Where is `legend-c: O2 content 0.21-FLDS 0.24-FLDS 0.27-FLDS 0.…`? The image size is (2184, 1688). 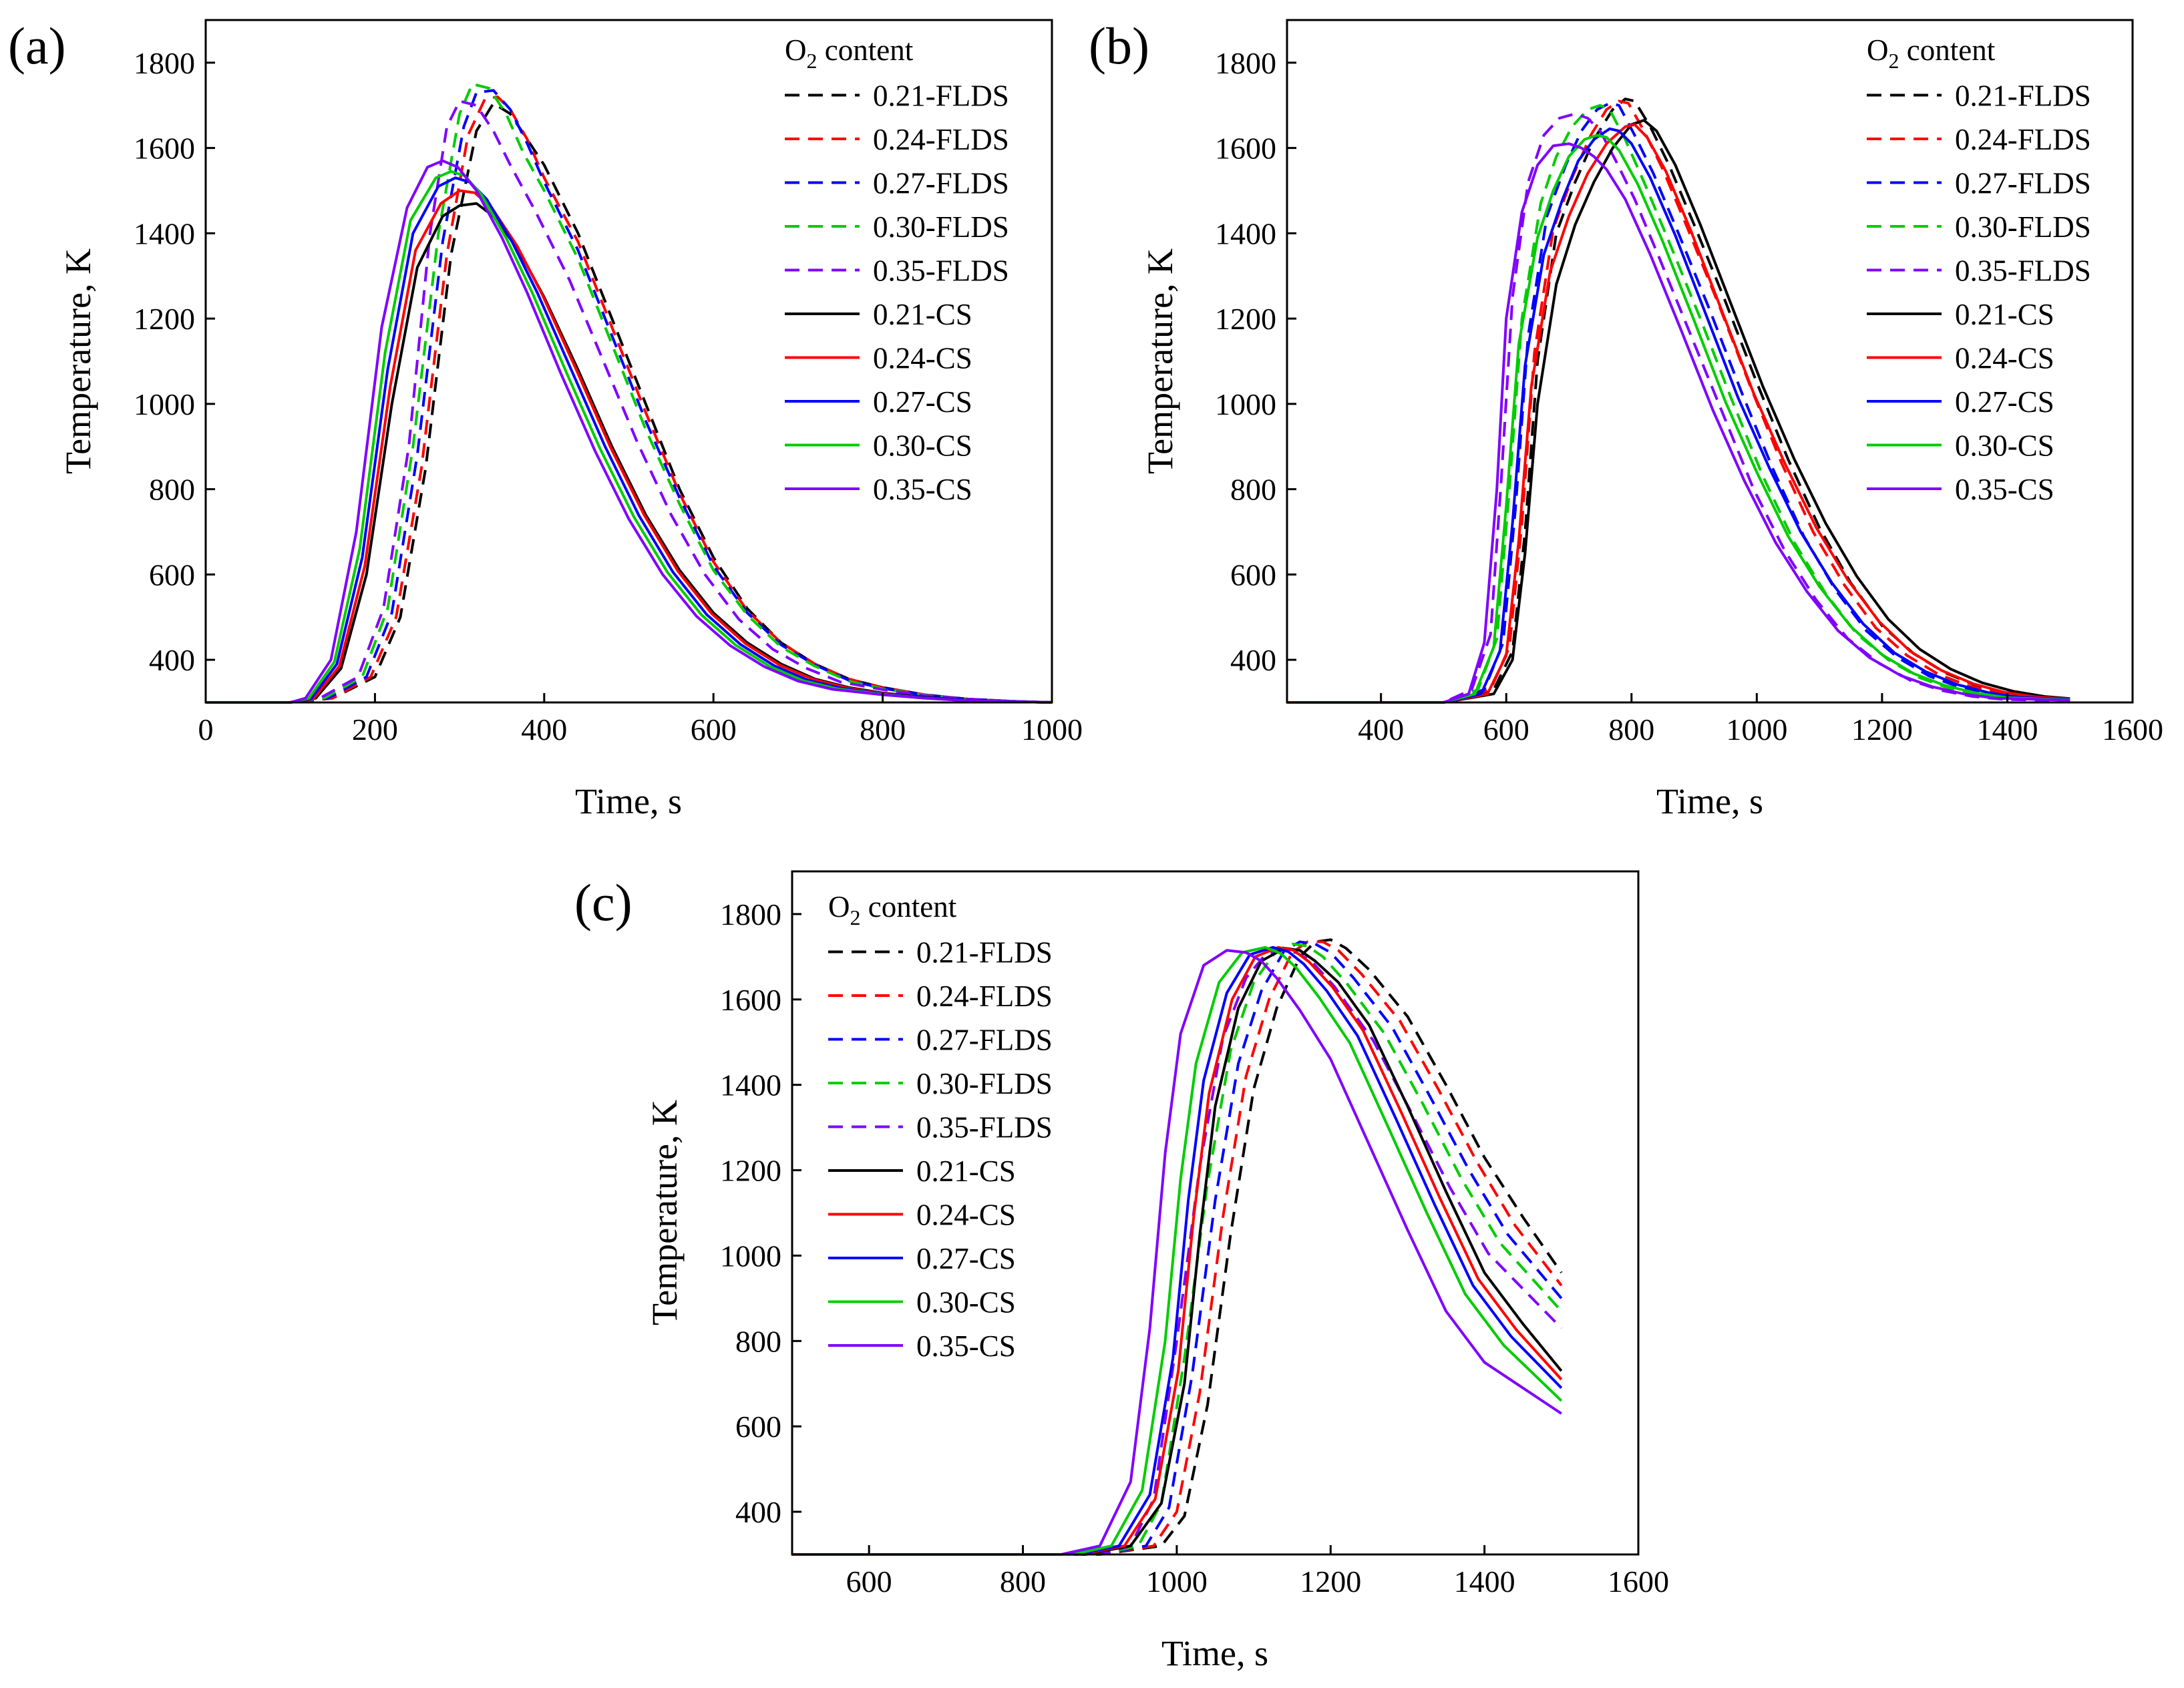
legend-c: O2 content 0.21-FLDS 0.24-FLDS 0.27-FLDS 0.… is located at coordinates (941, 1126).